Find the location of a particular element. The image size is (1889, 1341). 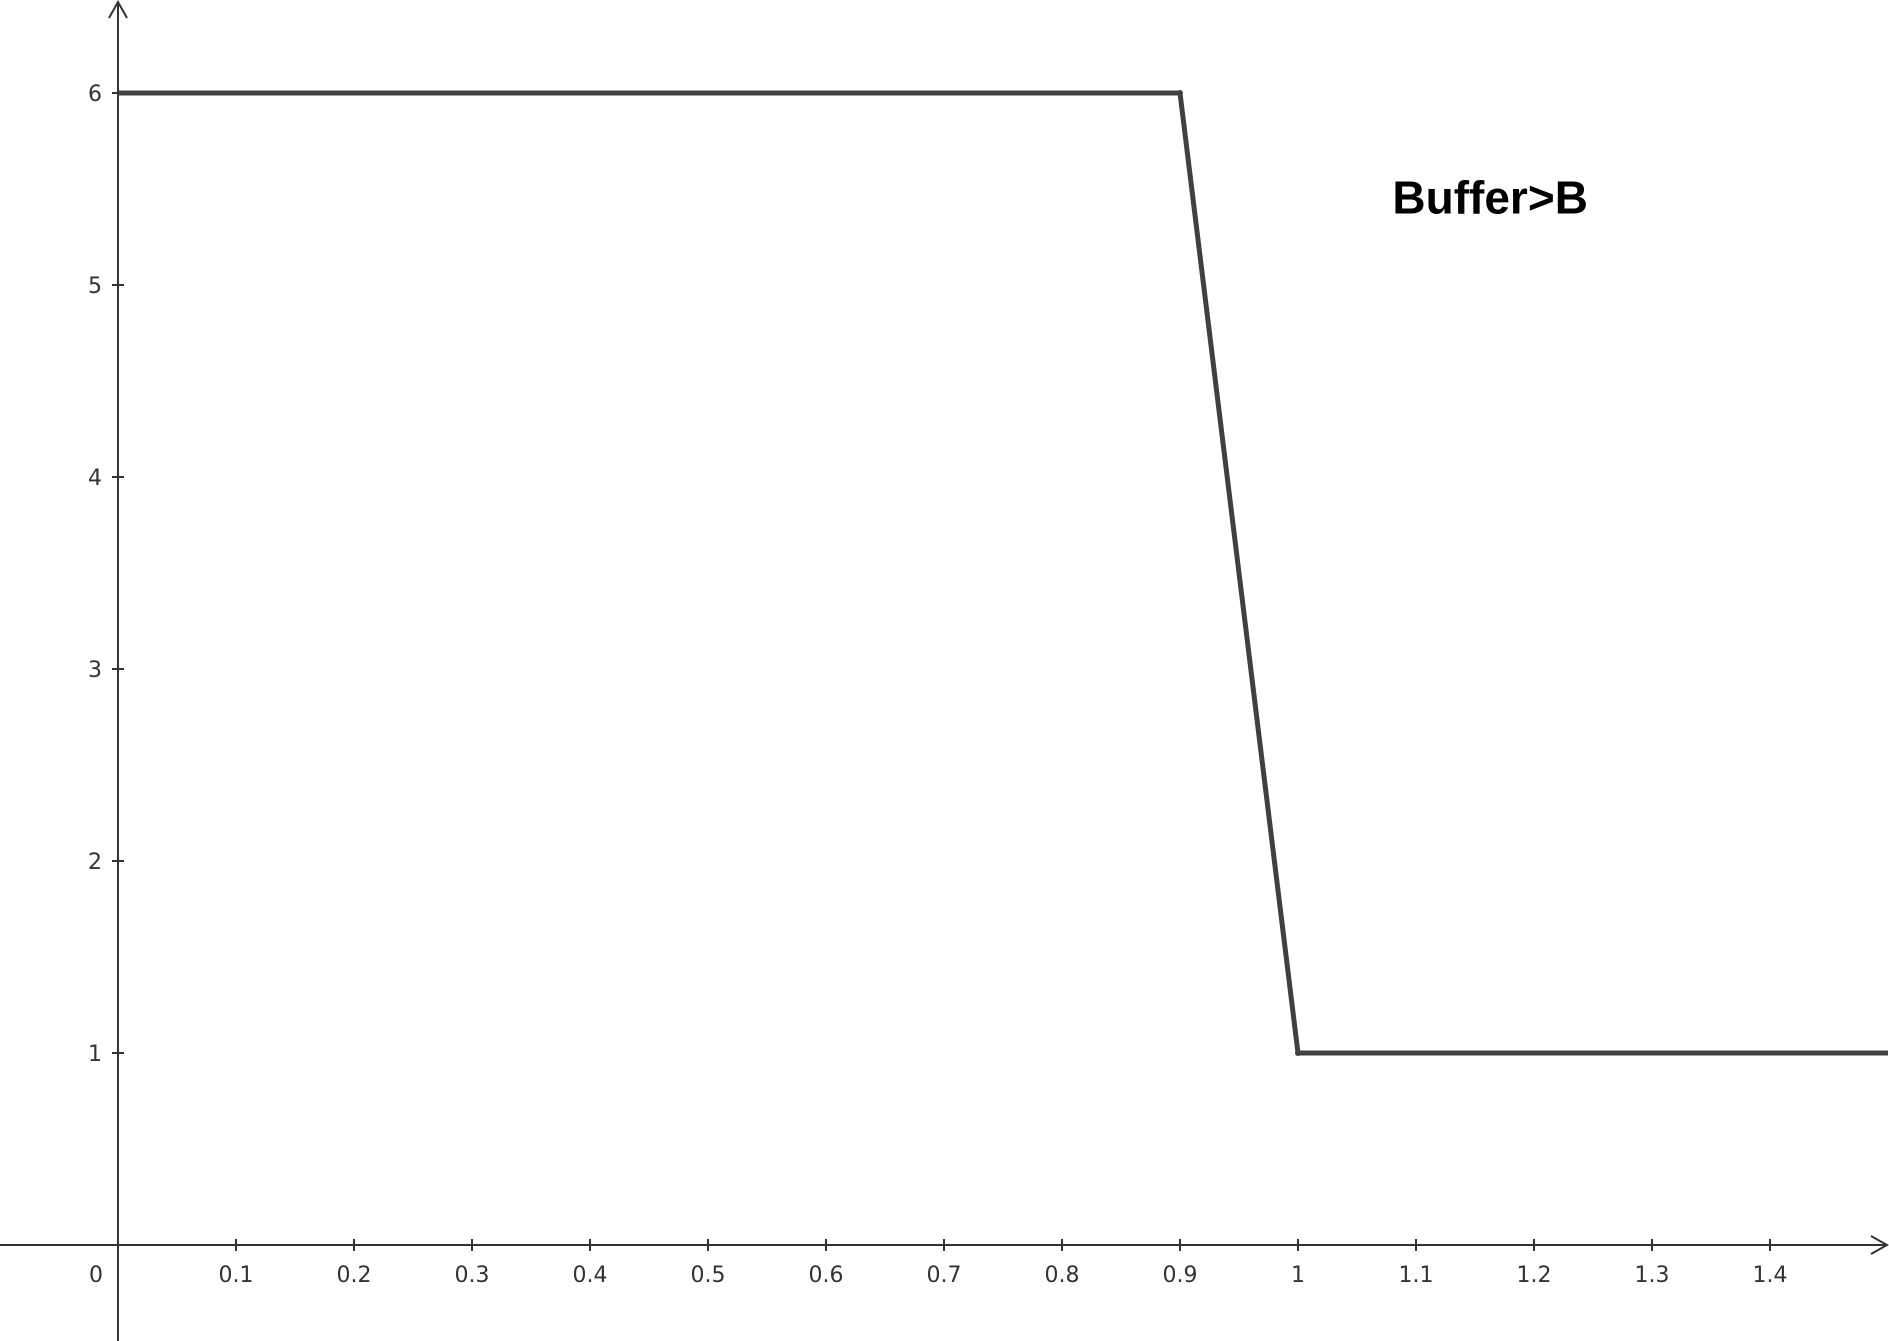

y-tick-label: 6 is located at coordinates (95, 94).